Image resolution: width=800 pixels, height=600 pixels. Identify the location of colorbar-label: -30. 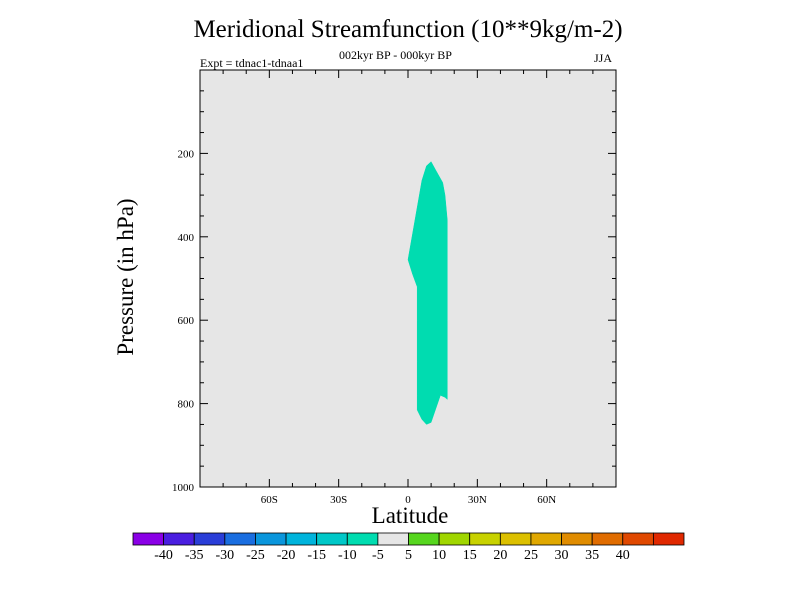
(224, 555).